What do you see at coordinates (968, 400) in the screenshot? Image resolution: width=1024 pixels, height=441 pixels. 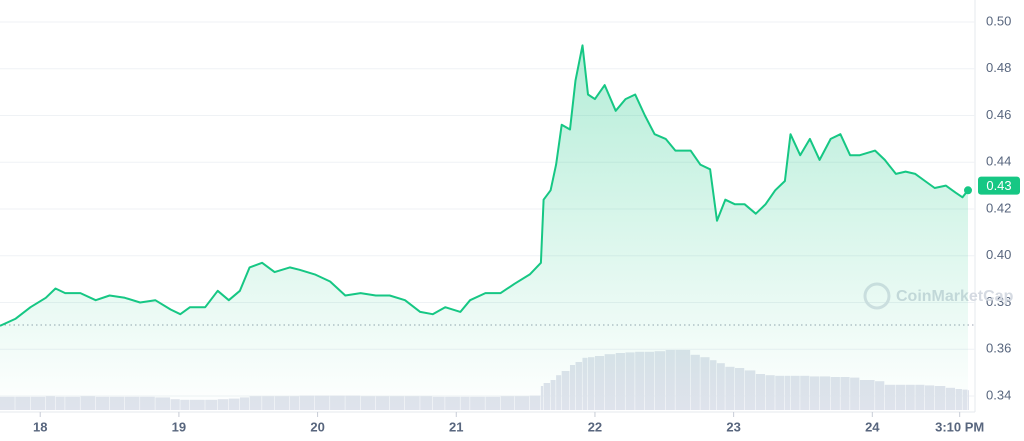 I see `volume-bar` at bounding box center [968, 400].